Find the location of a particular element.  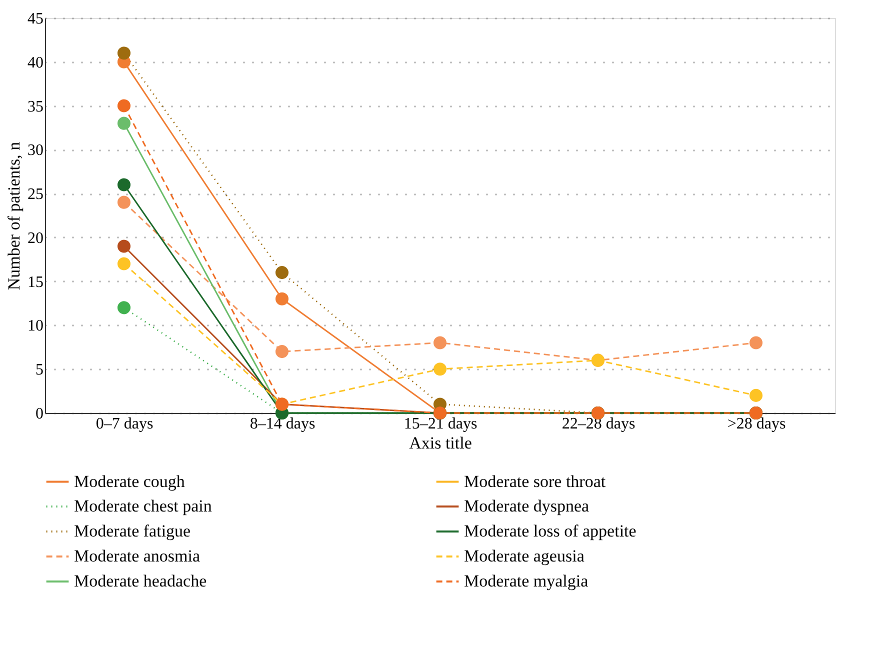

y-tick-label: 0 is located at coordinates (40, 414).